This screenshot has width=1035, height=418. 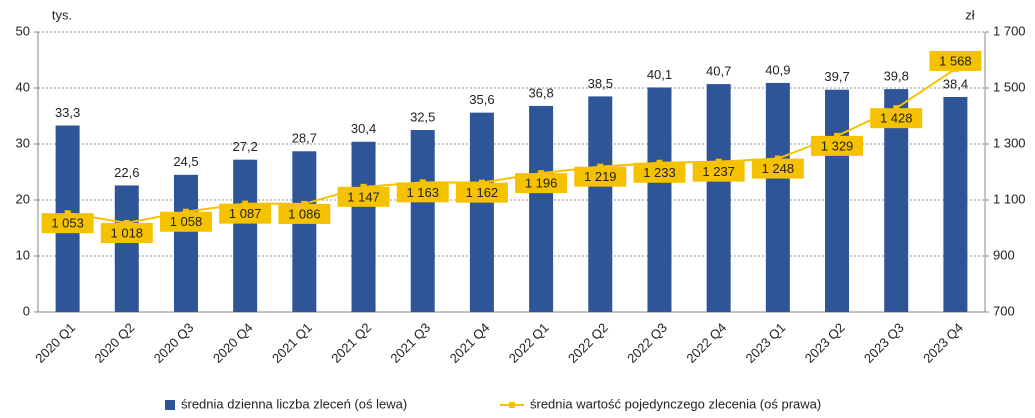 What do you see at coordinates (955, 83) in the screenshot?
I see `bar-value-label: 38,4` at bounding box center [955, 83].